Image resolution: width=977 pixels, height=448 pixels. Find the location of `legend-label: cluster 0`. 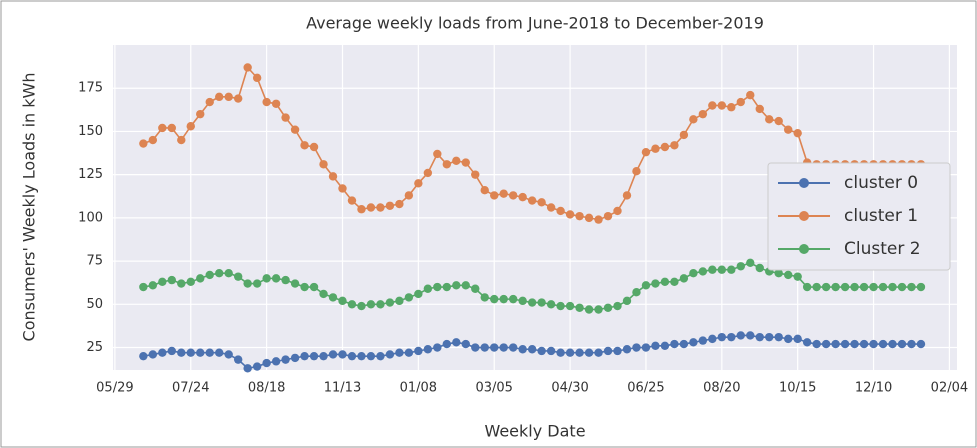

legend-label: cluster 0 is located at coordinates (881, 183).